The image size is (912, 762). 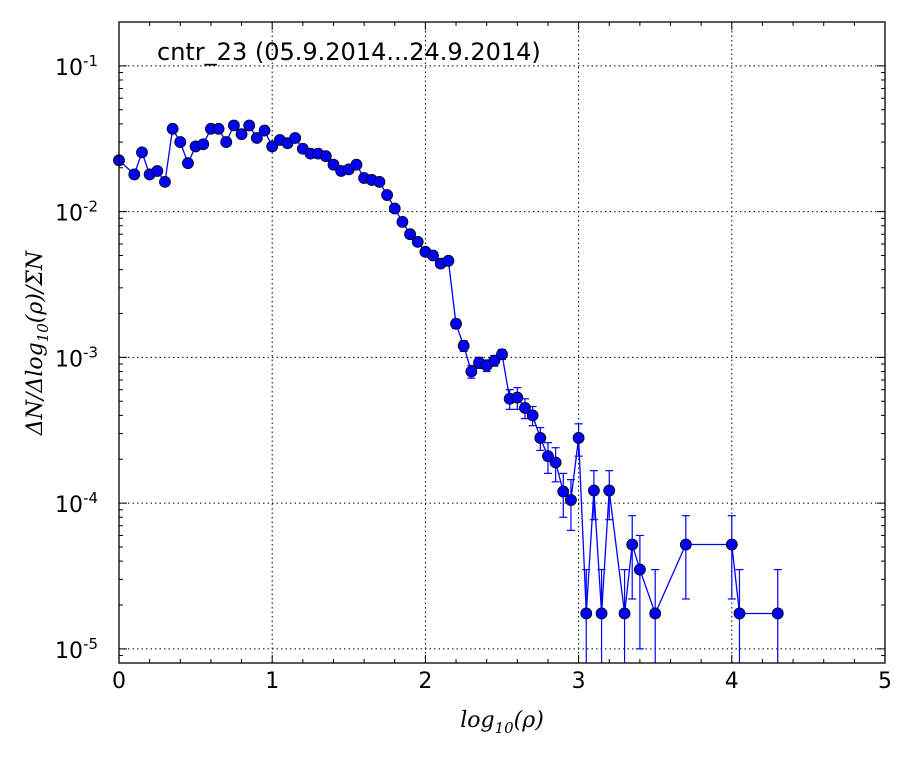 What do you see at coordinates (502, 722) in the screenshot?
I see `x-axis-label: log10(ρ)` at bounding box center [502, 722].